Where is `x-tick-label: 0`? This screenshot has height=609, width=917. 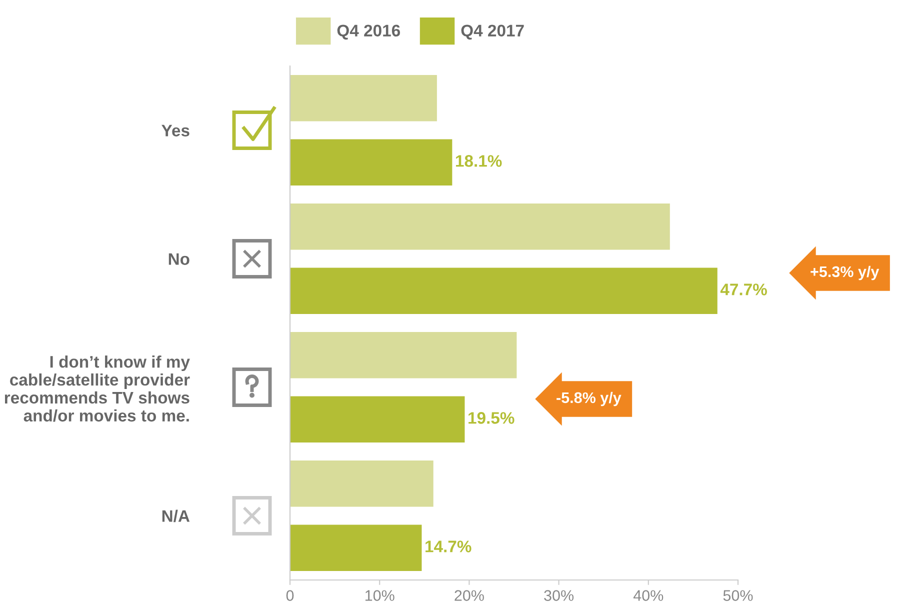 x-tick-label: 0 is located at coordinates (290, 595).